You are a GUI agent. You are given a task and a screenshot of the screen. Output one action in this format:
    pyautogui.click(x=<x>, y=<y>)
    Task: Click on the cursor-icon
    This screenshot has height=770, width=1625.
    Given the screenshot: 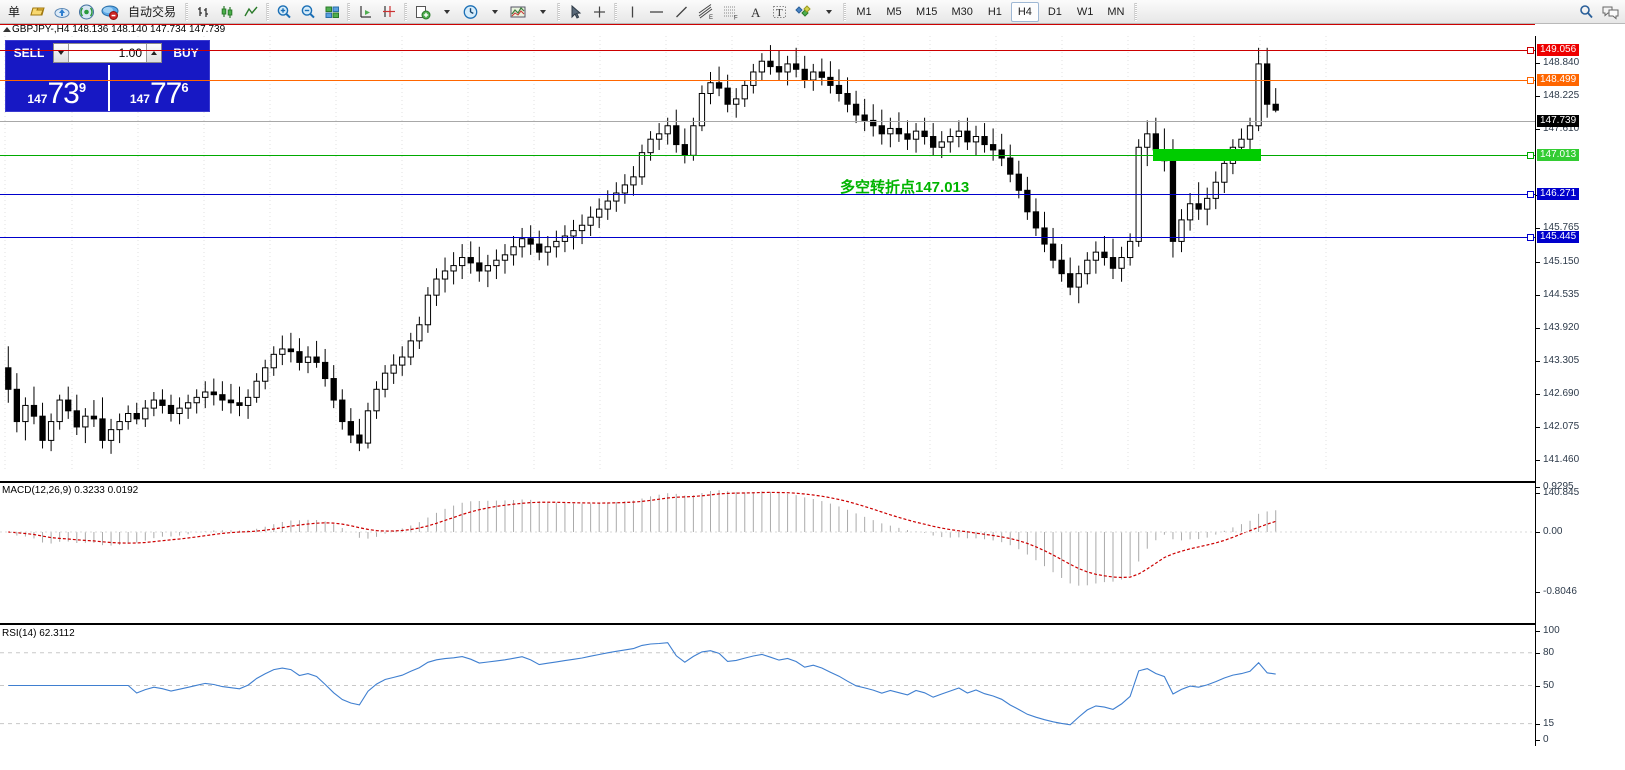 What is the action you would take?
    pyautogui.click(x=575, y=12)
    